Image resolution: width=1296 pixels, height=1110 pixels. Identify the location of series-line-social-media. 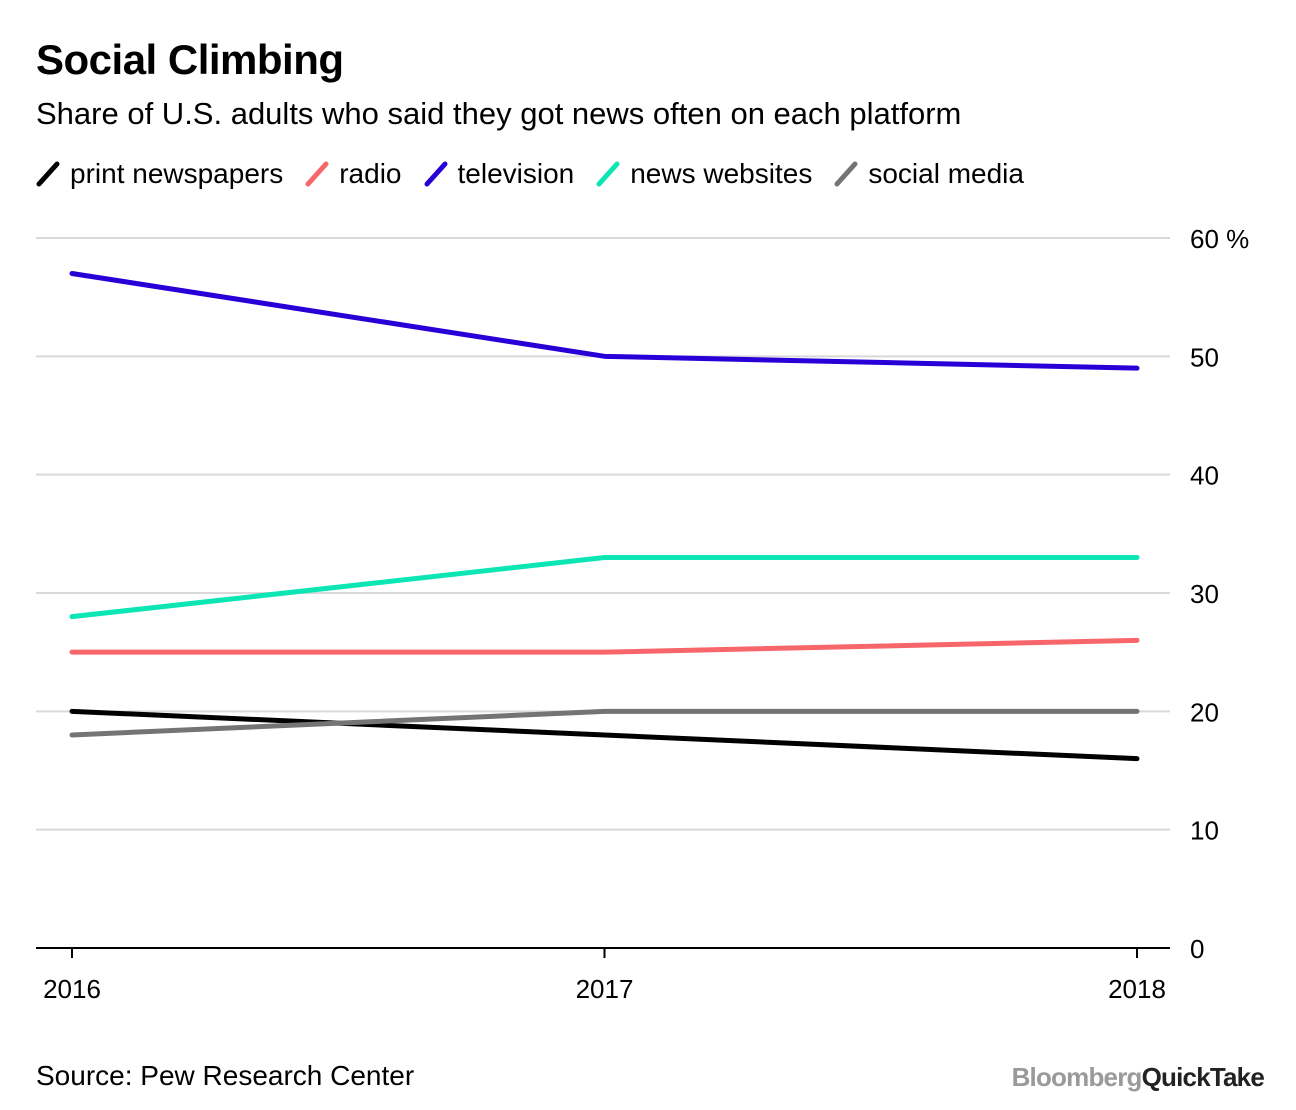
(604, 723).